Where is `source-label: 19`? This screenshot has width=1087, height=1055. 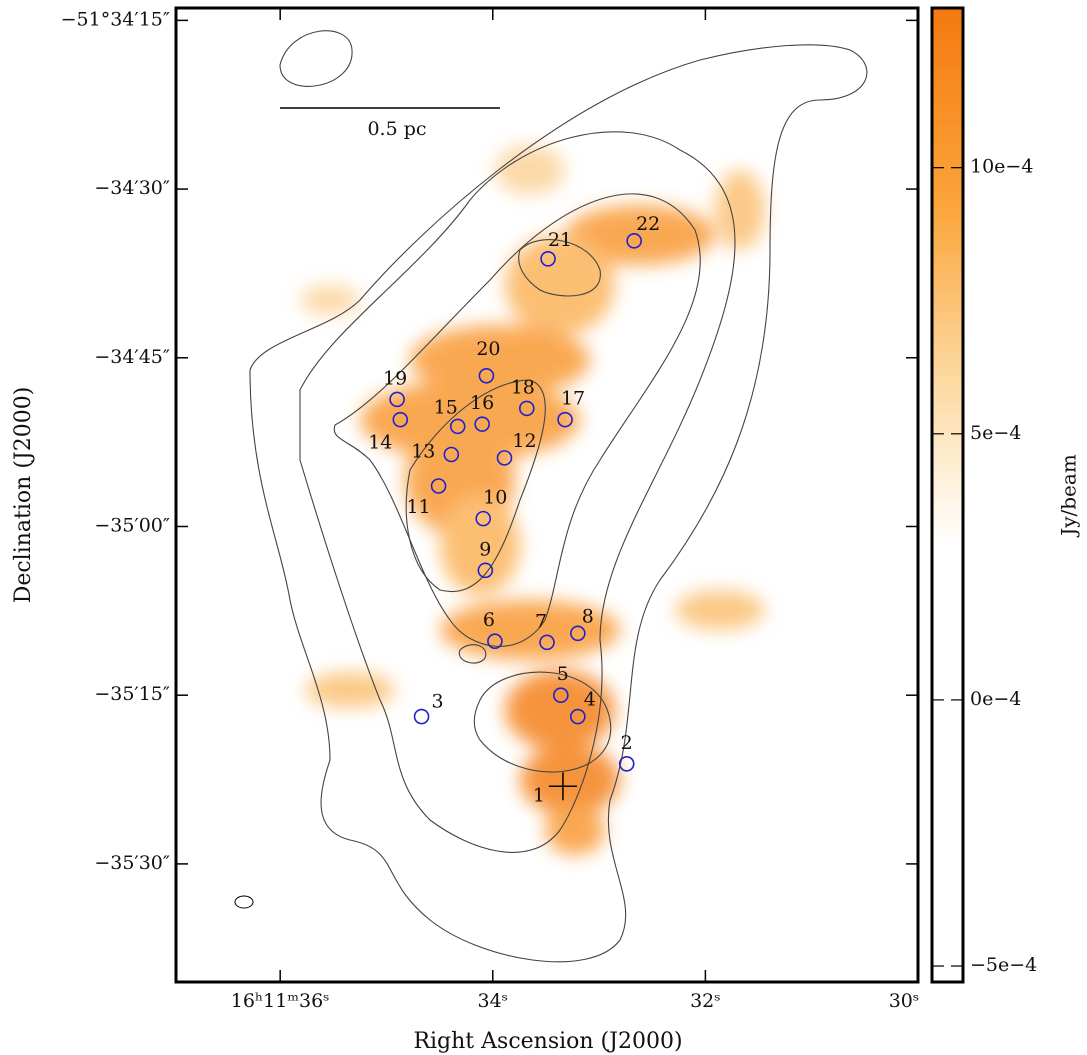
source-label: 19 is located at coordinates (395, 378).